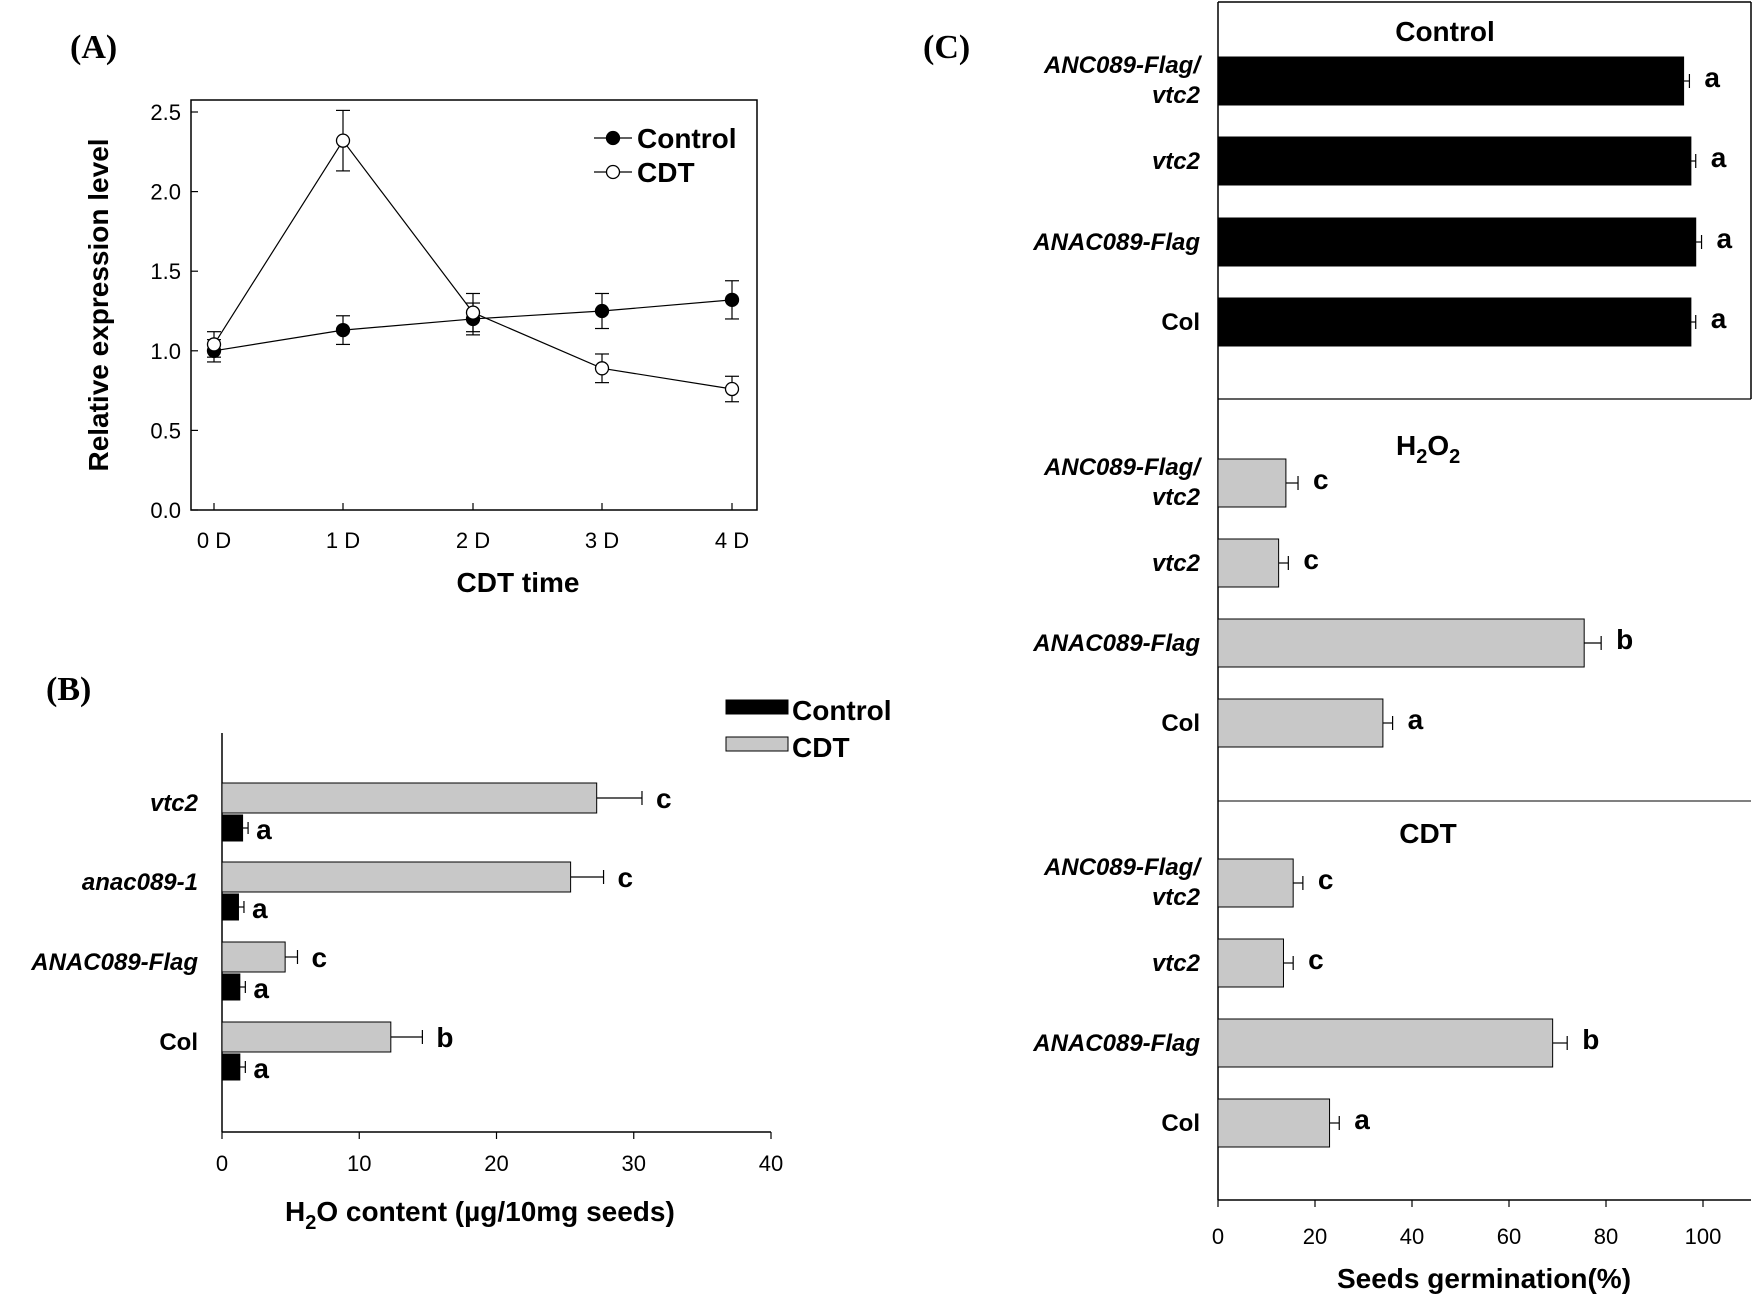 The height and width of the screenshot is (1299, 1755). What do you see at coordinates (295, 1211) in the screenshot?
I see `panel-b-x-title-h: H` at bounding box center [295, 1211].